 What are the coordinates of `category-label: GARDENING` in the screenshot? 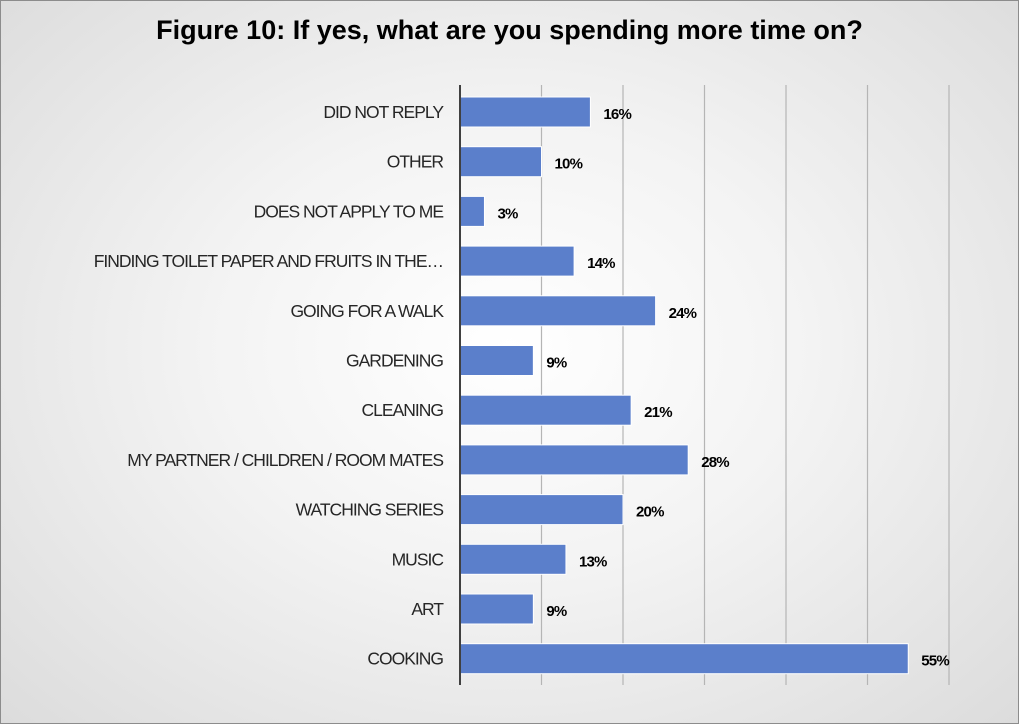 It's located at (394, 361).